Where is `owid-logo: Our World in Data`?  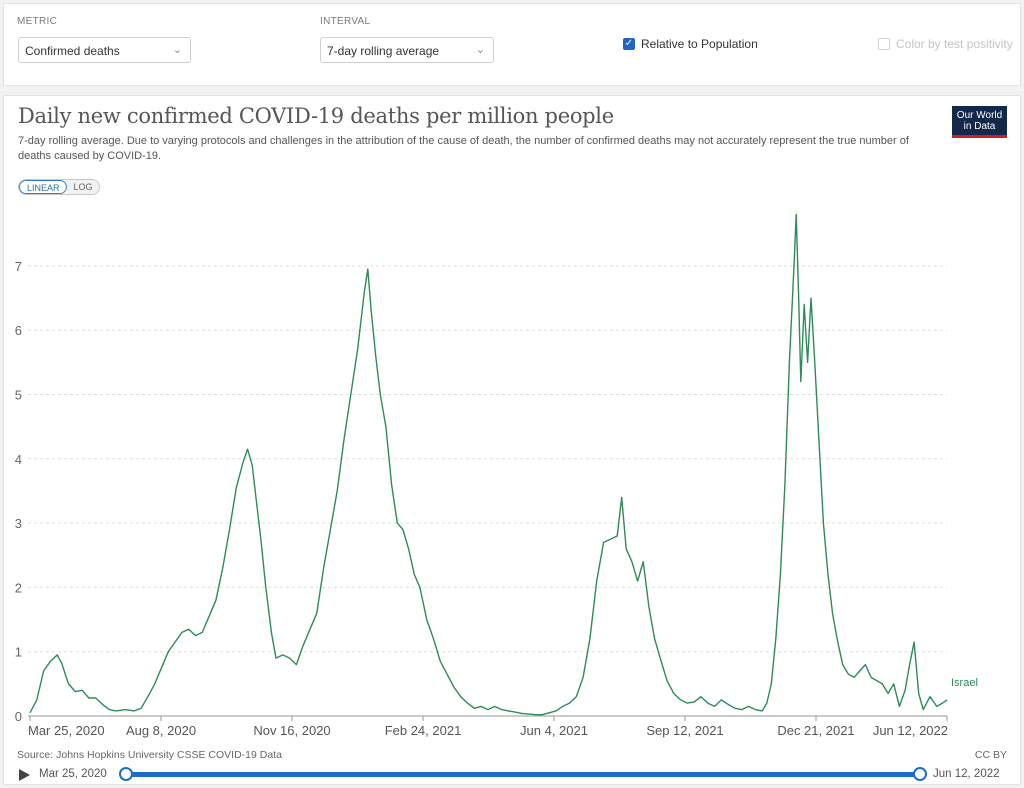 owid-logo: Our World in Data is located at coordinates (979, 122).